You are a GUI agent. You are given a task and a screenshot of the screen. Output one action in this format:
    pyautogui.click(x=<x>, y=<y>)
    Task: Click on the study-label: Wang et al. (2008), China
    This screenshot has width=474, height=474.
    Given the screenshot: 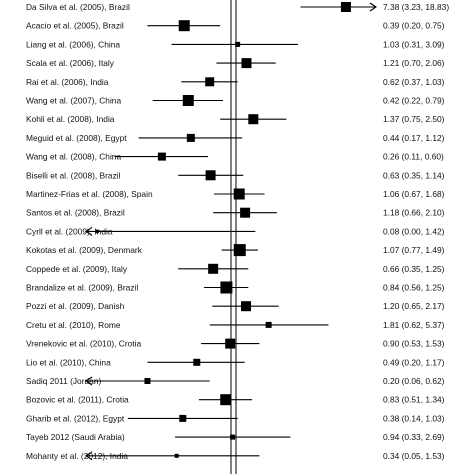 What is the action you would take?
    pyautogui.click(x=73, y=157)
    